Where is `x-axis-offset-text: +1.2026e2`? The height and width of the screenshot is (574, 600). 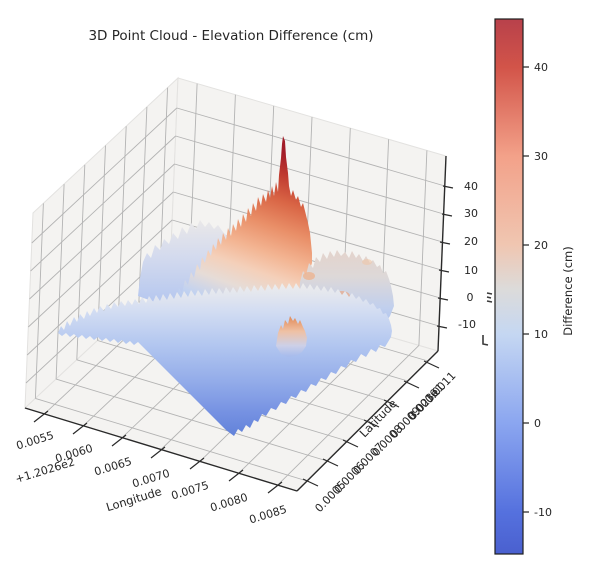
x-axis-offset-text: +1.2026e2 is located at coordinates (45, 470).